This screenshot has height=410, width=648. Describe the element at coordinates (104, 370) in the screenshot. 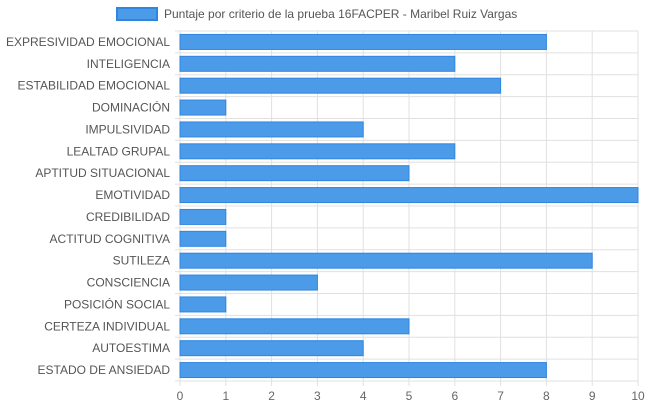

I see `category-label: ESTADO DE ANSIEDAD` at that location.